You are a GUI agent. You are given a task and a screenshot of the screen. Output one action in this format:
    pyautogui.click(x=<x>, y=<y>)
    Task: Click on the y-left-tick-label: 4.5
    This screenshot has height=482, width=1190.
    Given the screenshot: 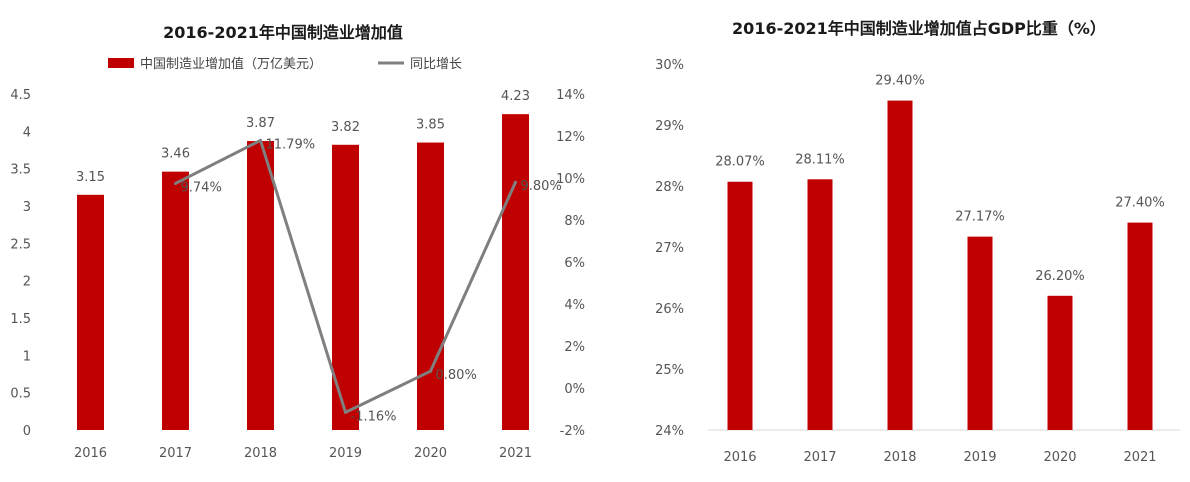 What is the action you would take?
    pyautogui.click(x=20, y=95)
    